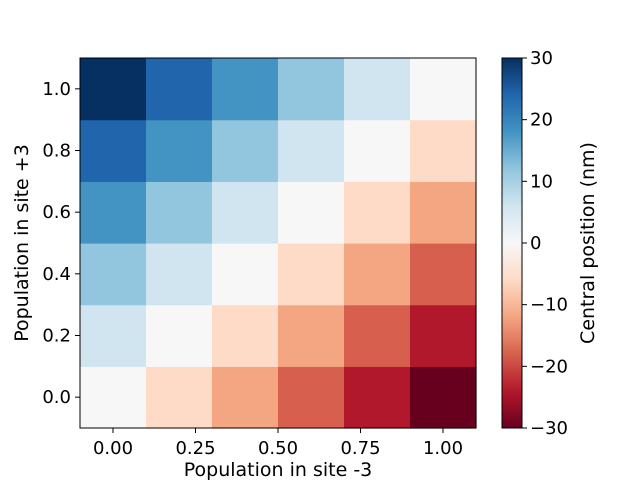  Describe the element at coordinates (22, 243) in the screenshot. I see `y-axis-label: Population in site +3` at that location.